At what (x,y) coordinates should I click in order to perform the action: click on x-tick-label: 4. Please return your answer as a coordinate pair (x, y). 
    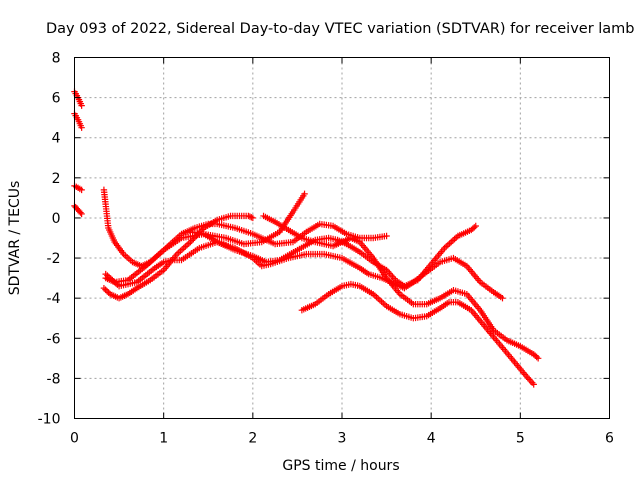
    Looking at the image, I should click on (431, 439).